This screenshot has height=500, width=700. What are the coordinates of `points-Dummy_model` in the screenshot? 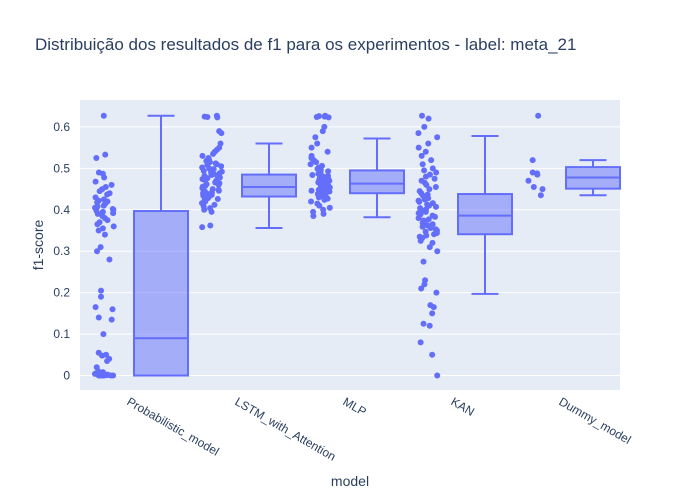 It's located at (535, 155).